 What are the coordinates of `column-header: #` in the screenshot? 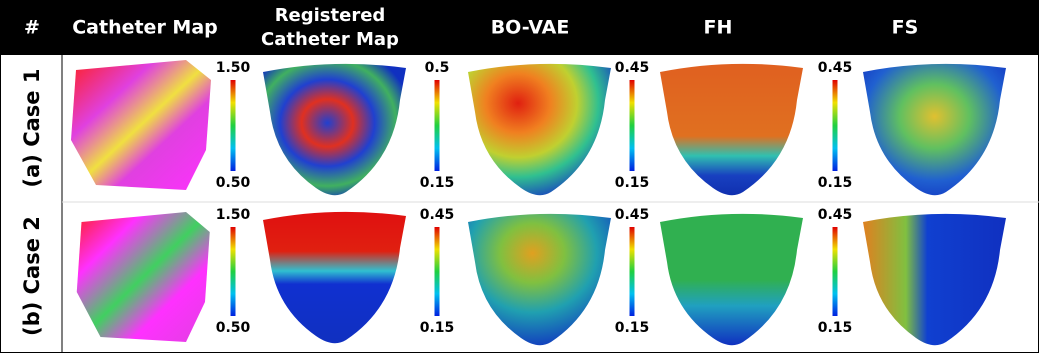 It's located at (32, 28).